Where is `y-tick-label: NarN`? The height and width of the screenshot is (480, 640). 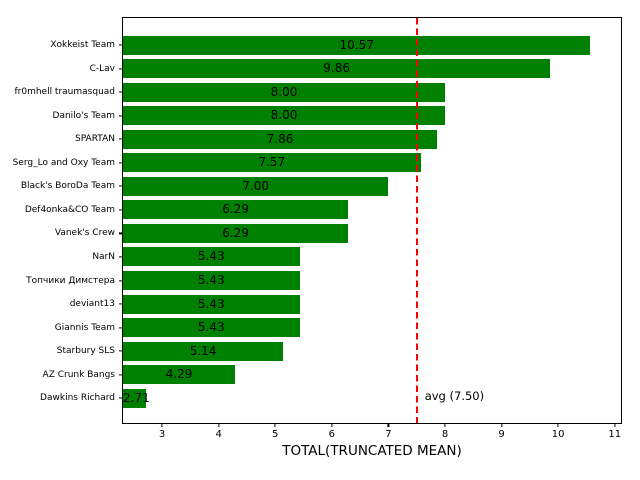
y-tick-label: NarN is located at coordinates (103, 256).